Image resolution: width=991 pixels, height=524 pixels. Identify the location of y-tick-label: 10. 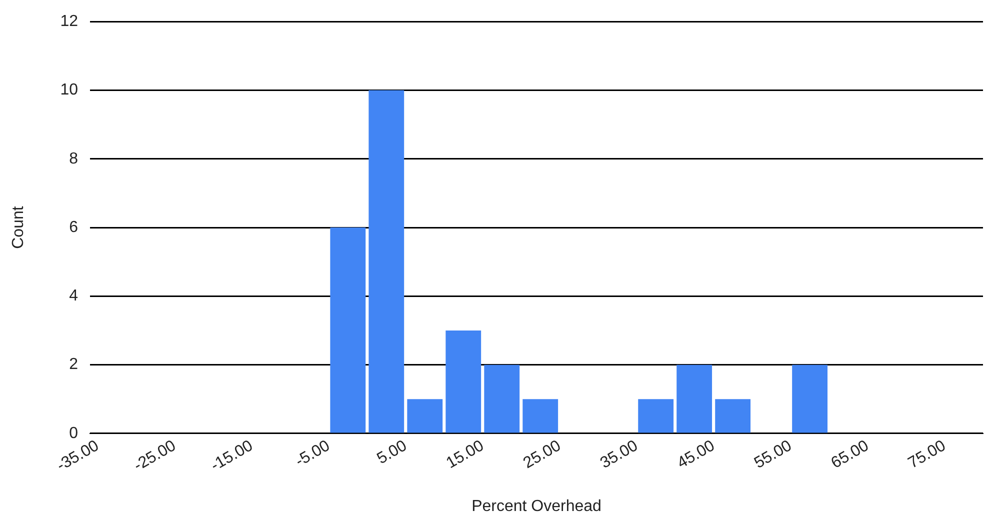
(69, 90).